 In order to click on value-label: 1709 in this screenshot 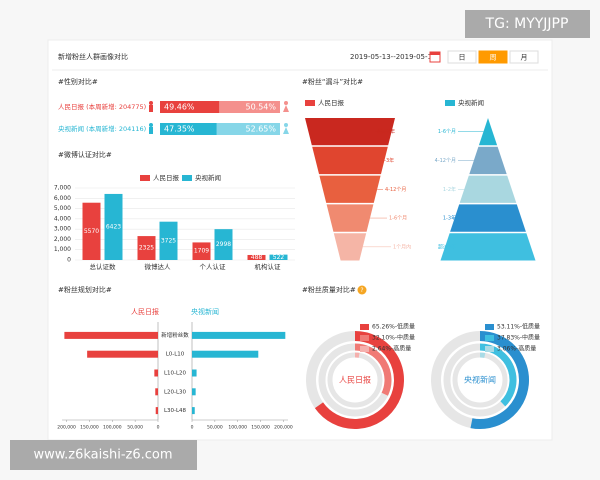, I will do `click(201, 251)`.